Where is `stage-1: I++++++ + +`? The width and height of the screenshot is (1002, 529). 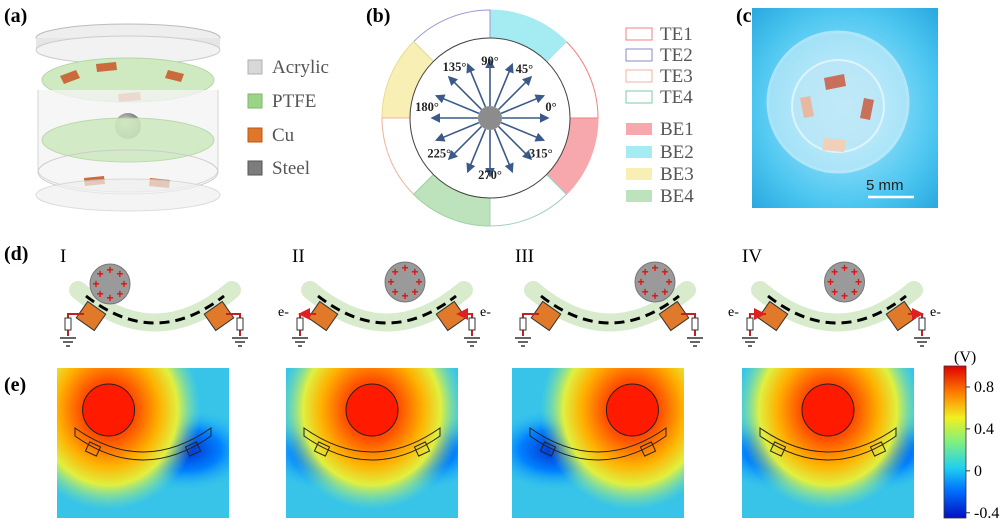 stage-1: I++++++ + + is located at coordinates (154, 296).